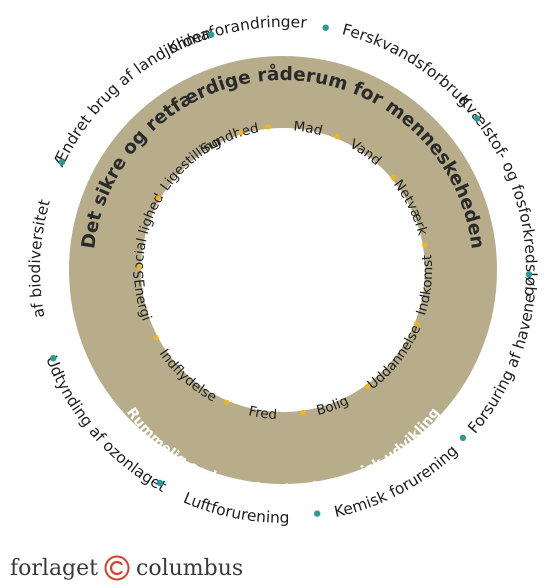  I want to click on publisher-logo: forlaget columbus, so click(126, 568).